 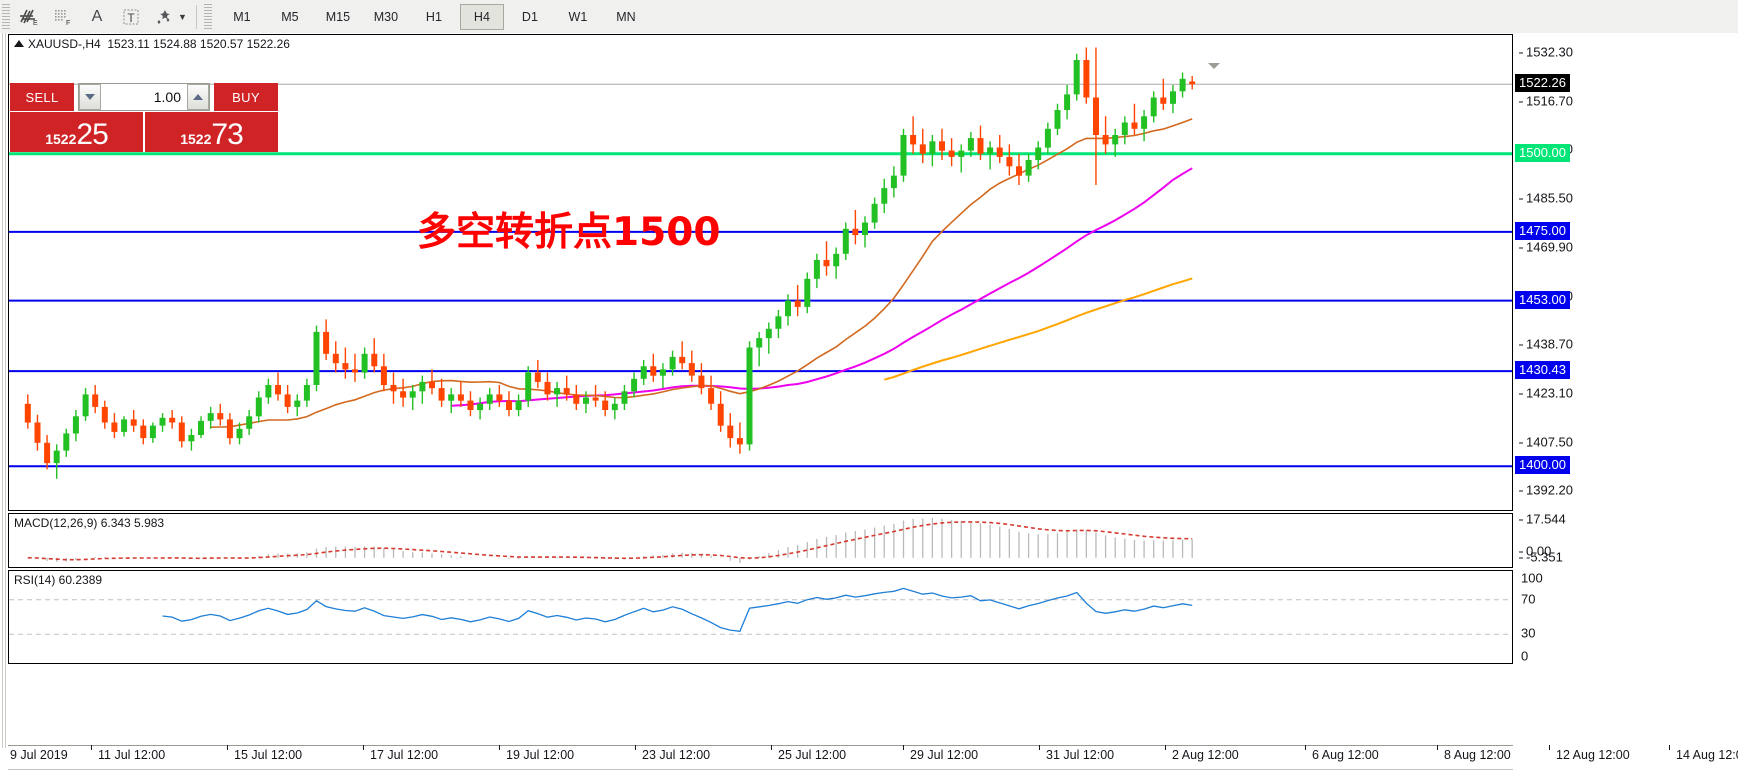 What do you see at coordinates (4, 390) in the screenshot?
I see `chart-left-grip` at bounding box center [4, 390].